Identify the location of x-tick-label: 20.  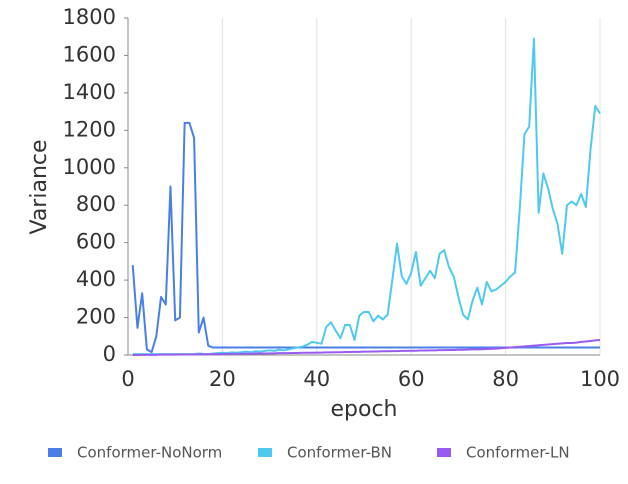
(222, 379).